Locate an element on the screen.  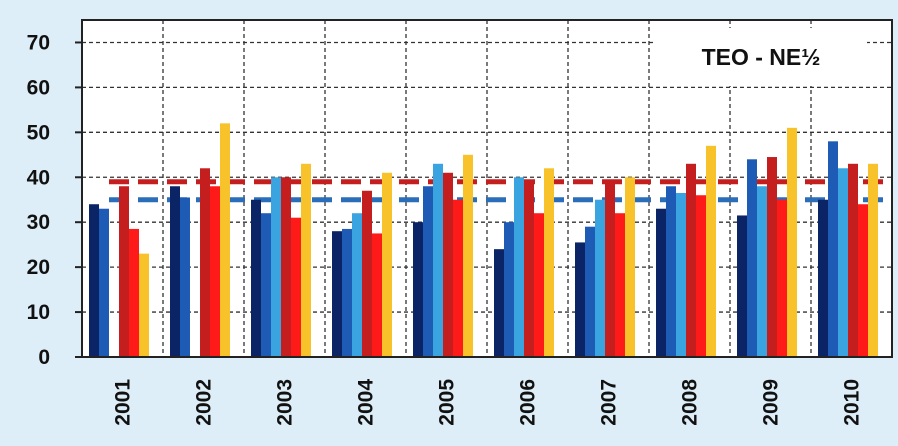
x-tick-label-2001: 2001 is located at coordinates (123, 402).